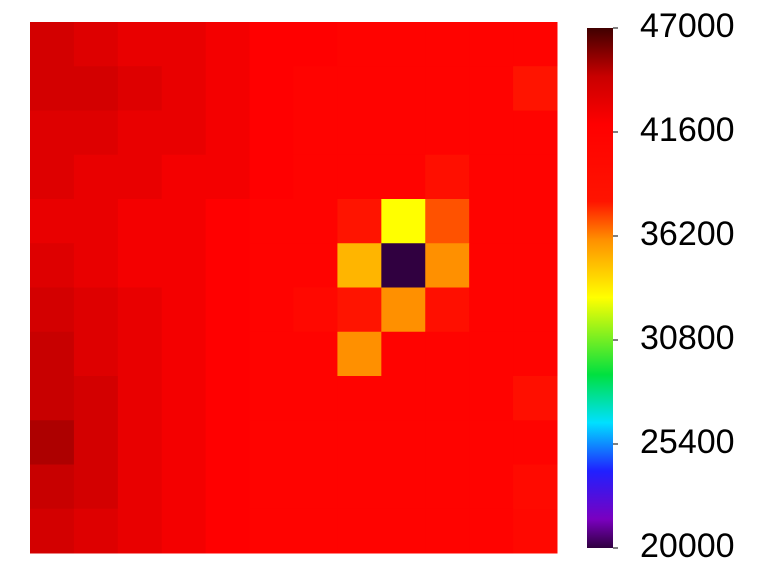  Describe the element at coordinates (687, 338) in the screenshot. I see `colorbar-tick-label: 30800` at that location.